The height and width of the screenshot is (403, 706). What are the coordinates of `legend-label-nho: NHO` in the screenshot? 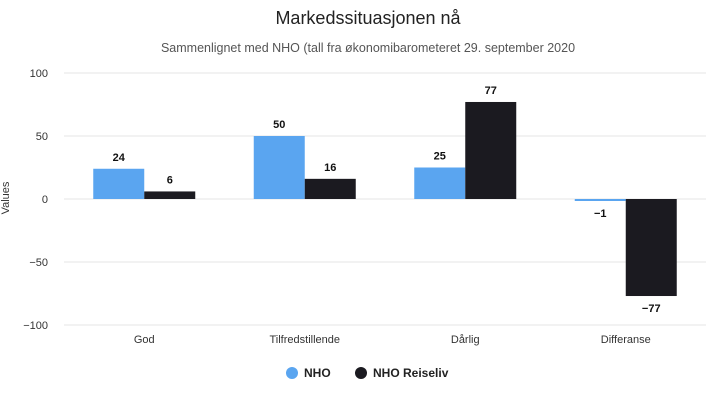 It's located at (317, 373).